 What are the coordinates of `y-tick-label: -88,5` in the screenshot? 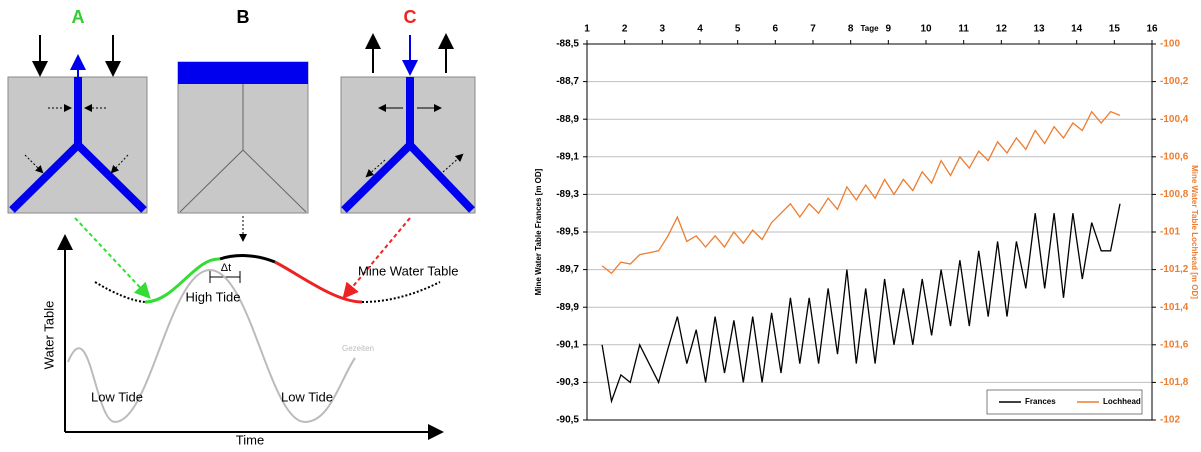 It's located at (567, 44).